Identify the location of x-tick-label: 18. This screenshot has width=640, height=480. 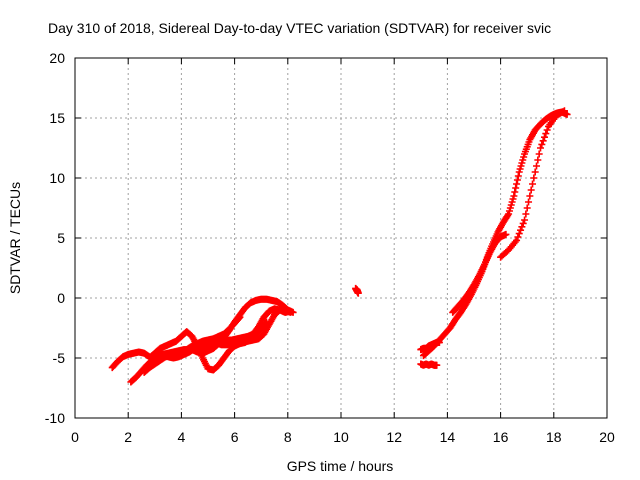
(554, 437).